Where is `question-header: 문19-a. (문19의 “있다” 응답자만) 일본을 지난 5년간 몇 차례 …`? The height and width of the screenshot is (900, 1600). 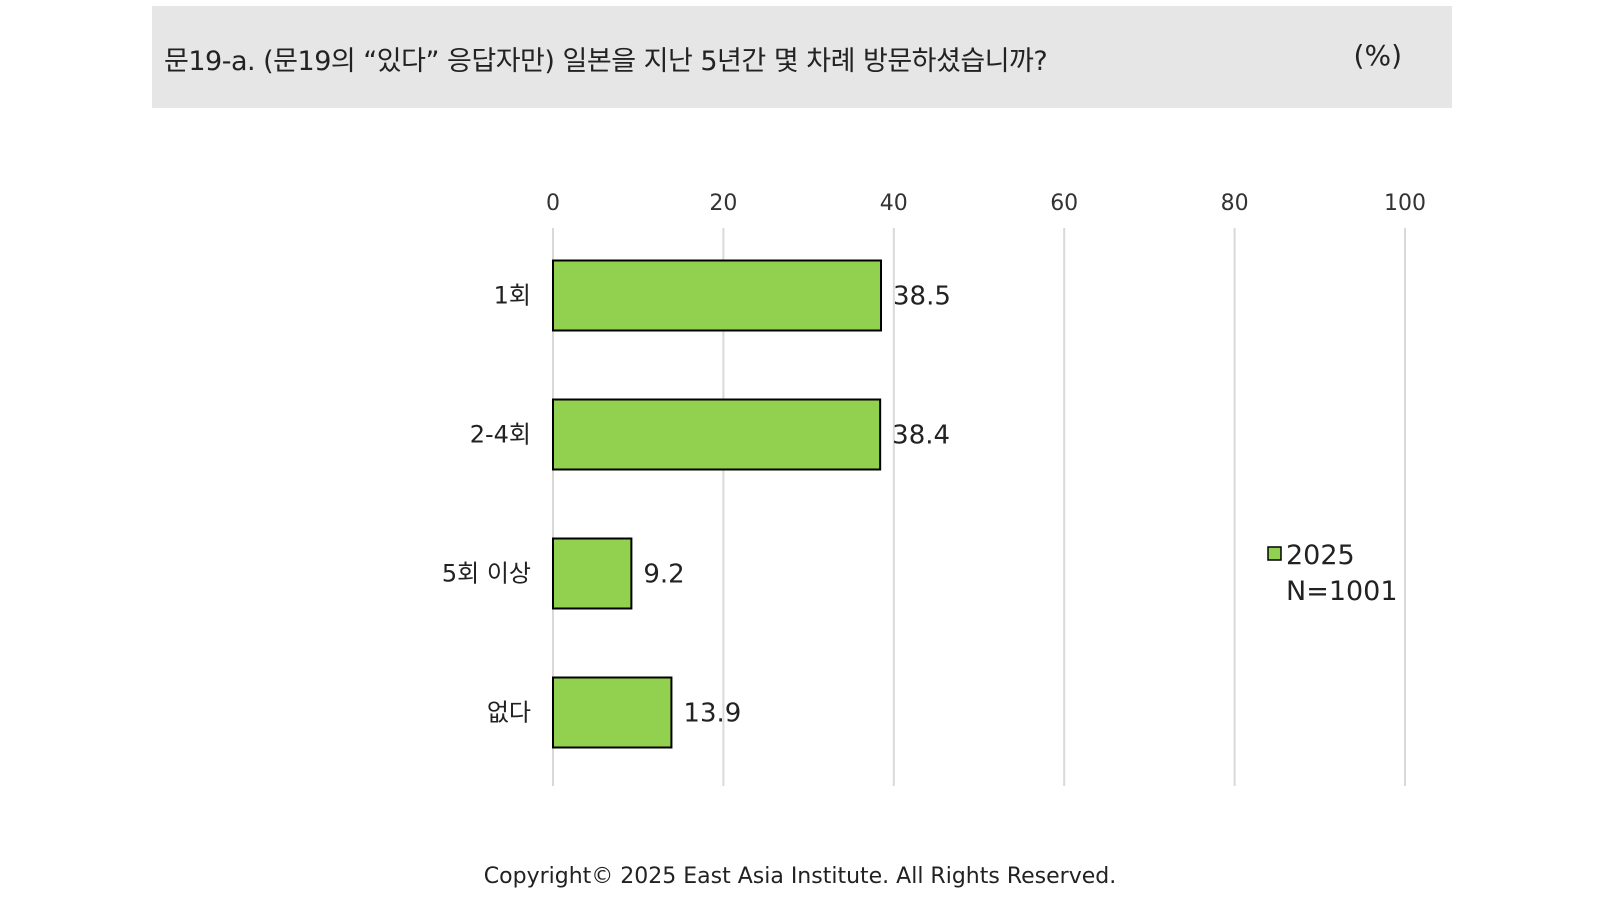
question-header: 문19-a. (문19의 “있다” 응답자만) 일본을 지난 5년간 몇 차례 … is located at coordinates (802, 57).